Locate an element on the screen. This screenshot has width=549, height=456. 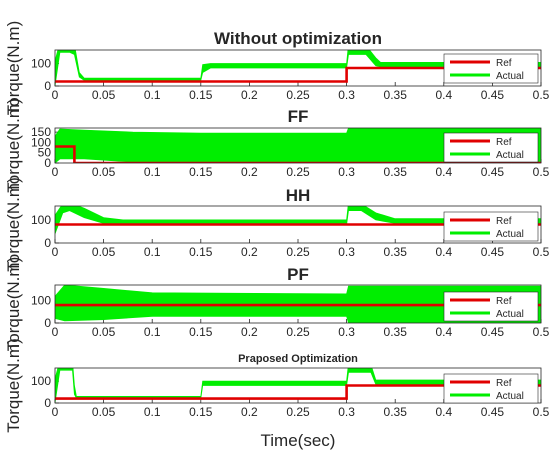
subplot-title: Without optimization is located at coordinates (298, 38).